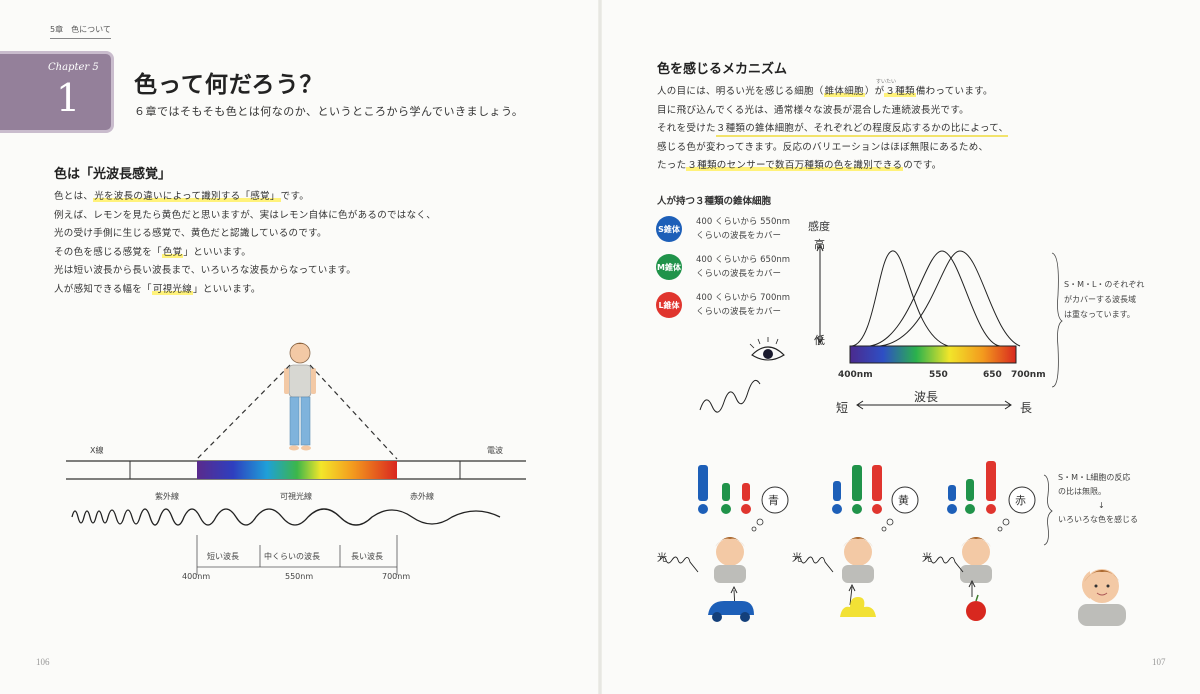 The width and height of the screenshot is (1200, 694). I want to click on paragraph-line: 目に飛び込んでくる光は、通常様々な波長が混合した連続波長光です。, so click(867, 111).